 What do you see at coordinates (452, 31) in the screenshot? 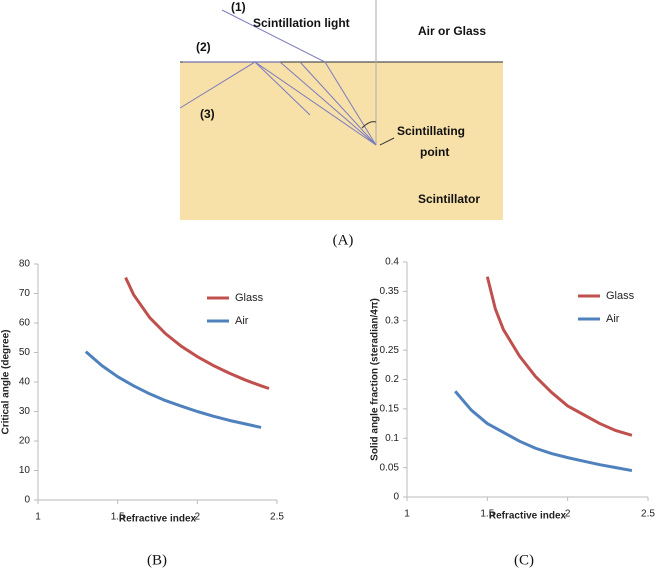
I see `medium-label: Air or Glass` at bounding box center [452, 31].